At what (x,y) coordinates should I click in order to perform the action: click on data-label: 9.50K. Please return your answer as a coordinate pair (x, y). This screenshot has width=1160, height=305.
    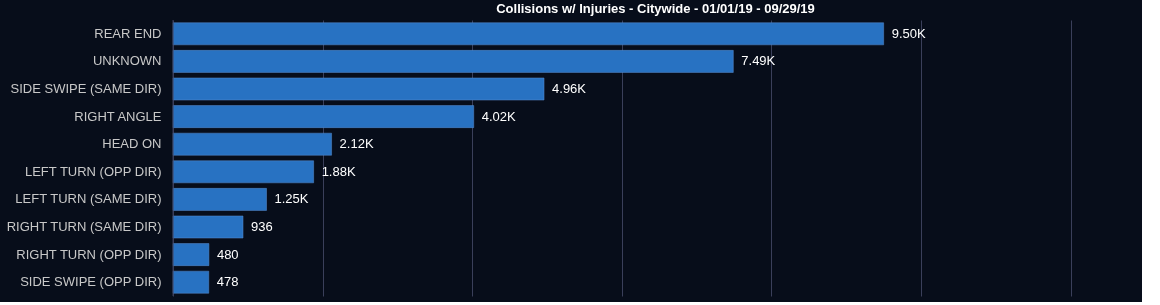
    Looking at the image, I should click on (908, 33).